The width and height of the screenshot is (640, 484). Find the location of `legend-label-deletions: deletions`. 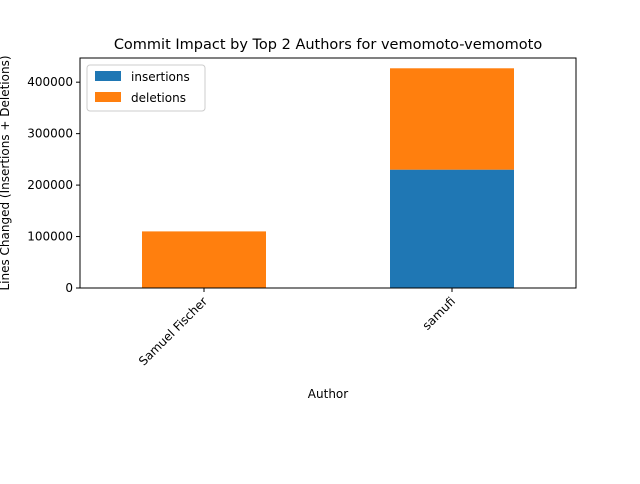

legend-label-deletions: deletions is located at coordinates (158, 98).